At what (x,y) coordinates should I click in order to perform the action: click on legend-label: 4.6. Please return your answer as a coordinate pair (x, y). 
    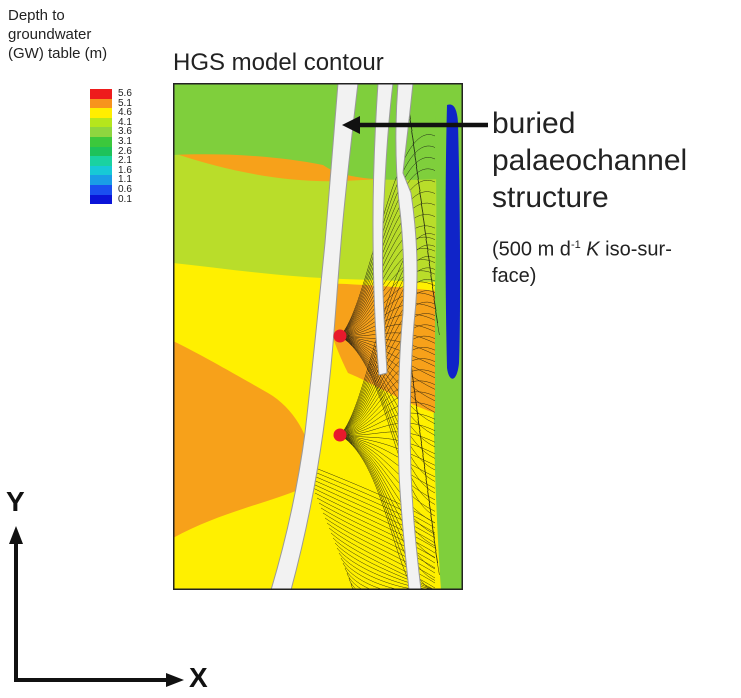
    Looking at the image, I should click on (125, 113).